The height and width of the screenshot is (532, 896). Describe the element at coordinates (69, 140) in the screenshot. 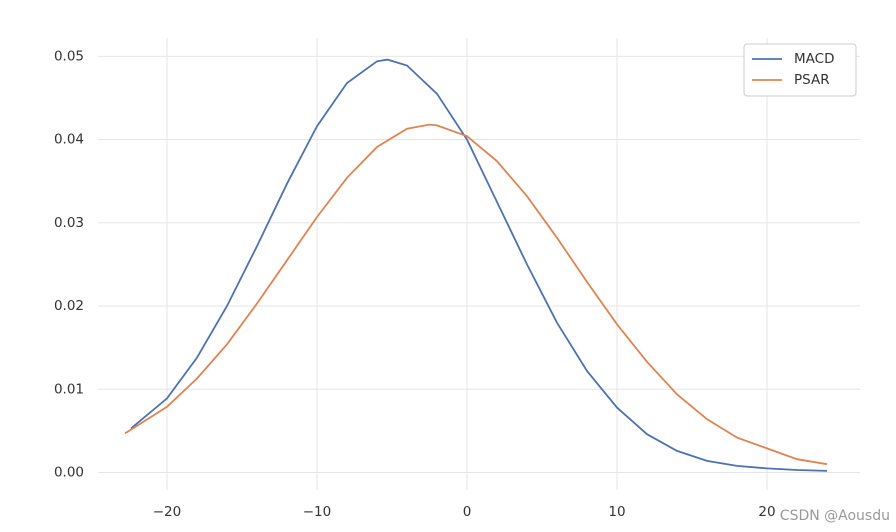

I see `y-tick-label: 0.04` at that location.